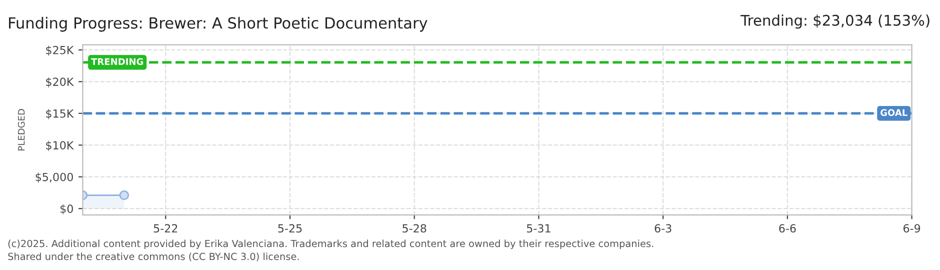  What do you see at coordinates (894, 112) in the screenshot?
I see `ref-line-label: GOAL` at bounding box center [894, 112].